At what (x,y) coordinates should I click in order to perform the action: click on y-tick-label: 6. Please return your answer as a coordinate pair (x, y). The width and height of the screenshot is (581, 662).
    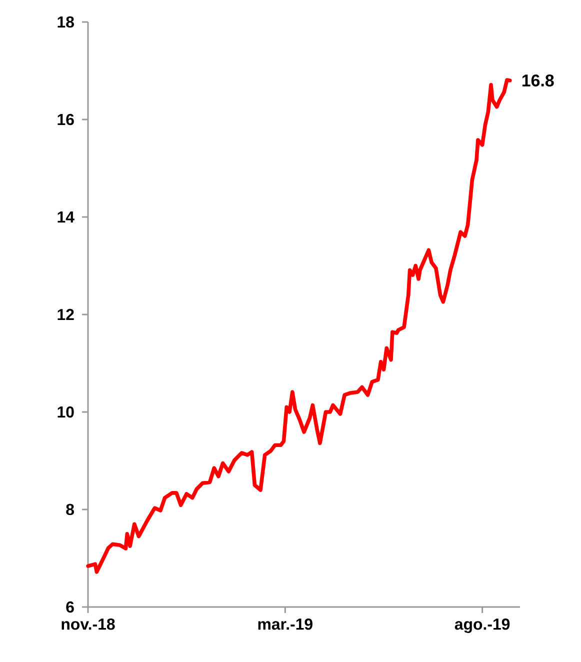
    Looking at the image, I should click on (70, 607).